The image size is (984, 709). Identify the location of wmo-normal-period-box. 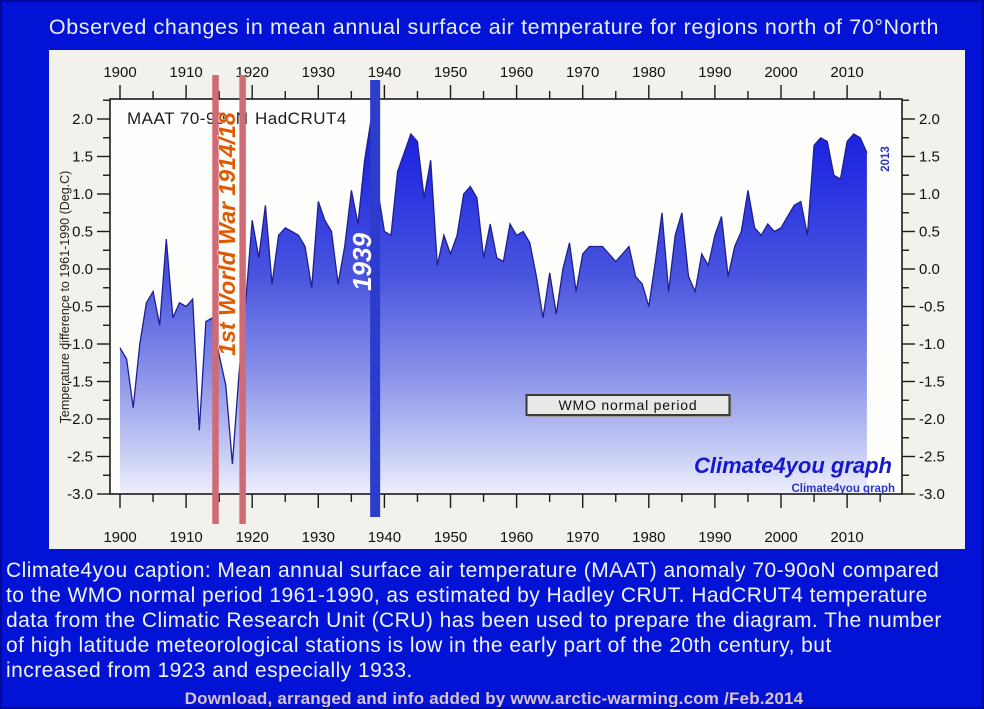
(628, 405).